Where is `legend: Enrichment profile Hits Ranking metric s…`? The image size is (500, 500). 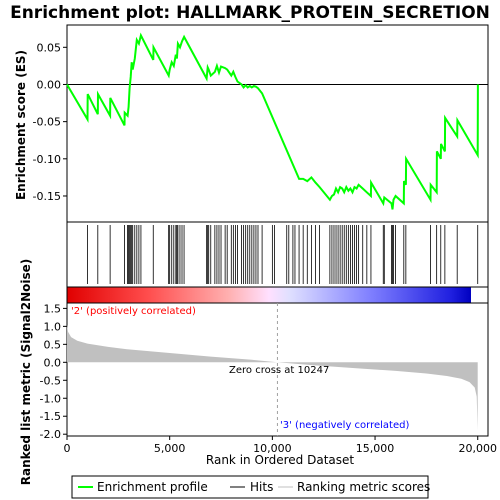
legend: Enrichment profile Hits Ranking metric s… is located at coordinates (250, 487).